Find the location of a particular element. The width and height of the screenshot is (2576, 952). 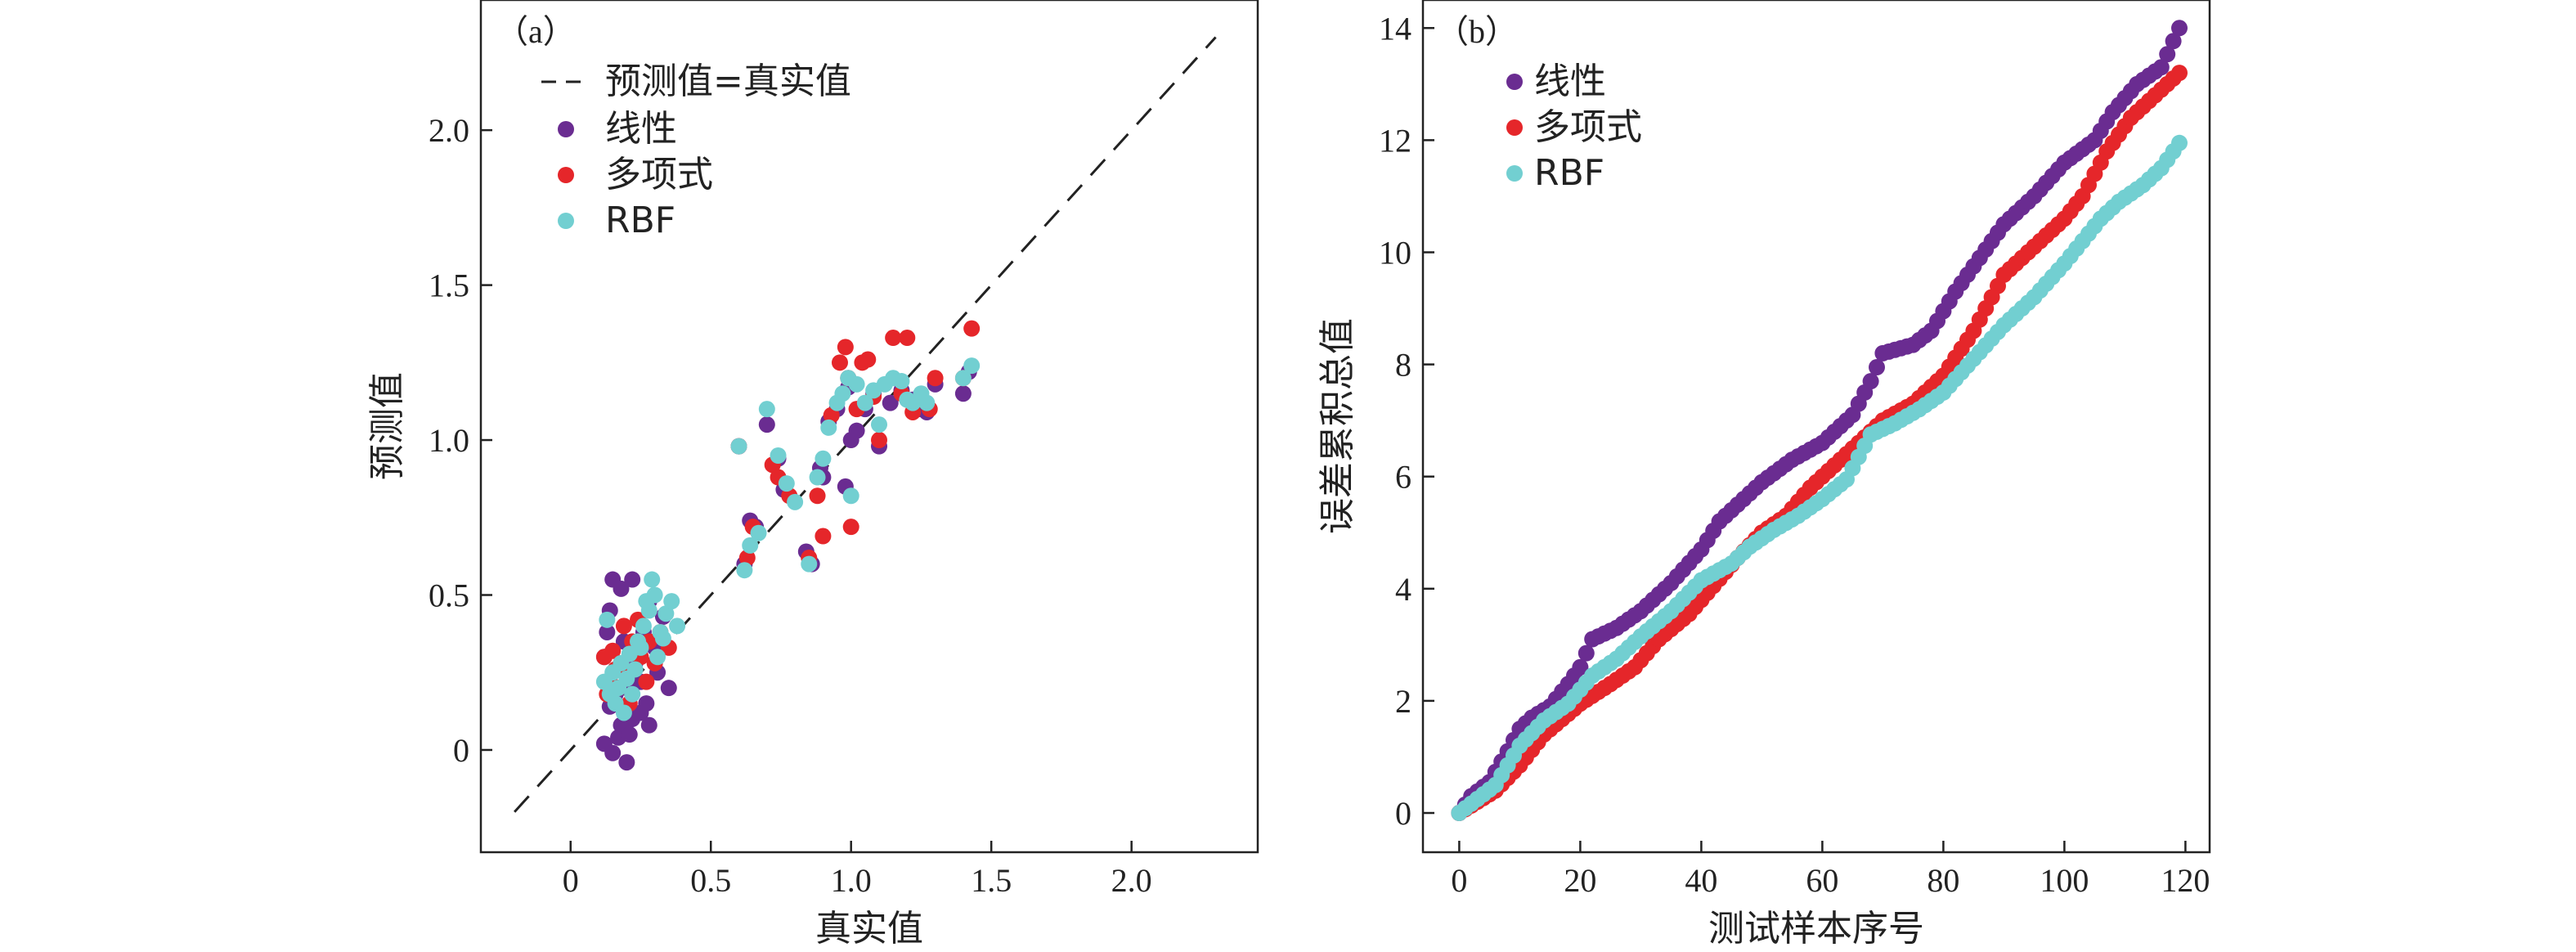

legend-linear-label: 线性 is located at coordinates (1570, 82).